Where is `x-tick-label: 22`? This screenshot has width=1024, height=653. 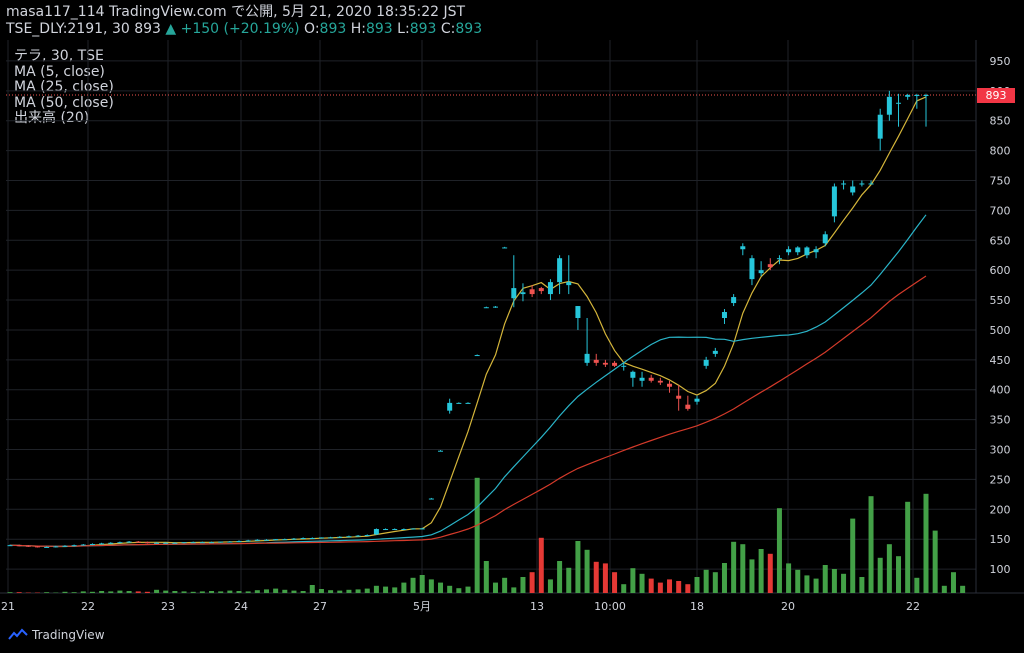
x-tick-label: 22 is located at coordinates (913, 606).